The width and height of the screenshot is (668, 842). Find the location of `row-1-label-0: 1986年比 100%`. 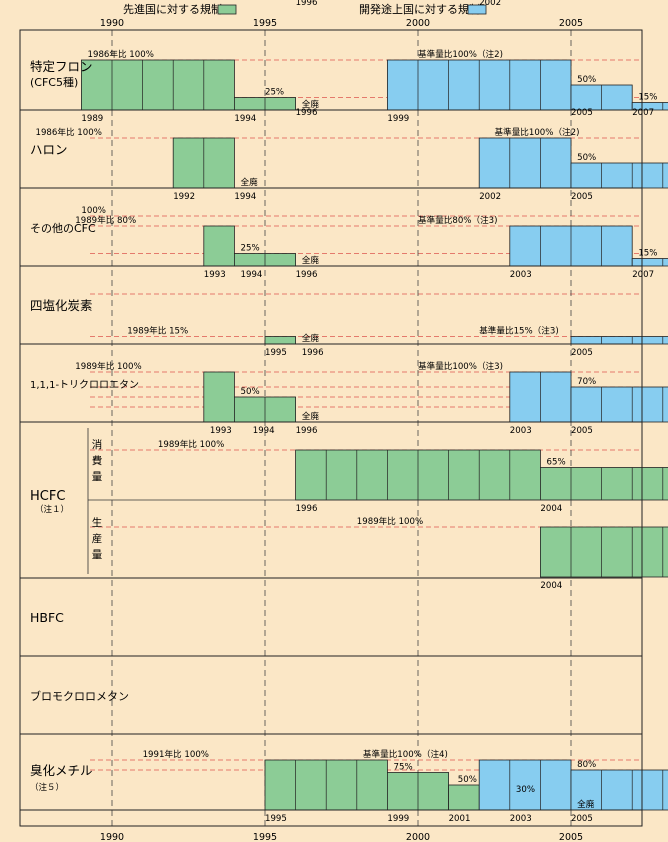

row-1-label-0: 1986年比 100% is located at coordinates (69, 132).